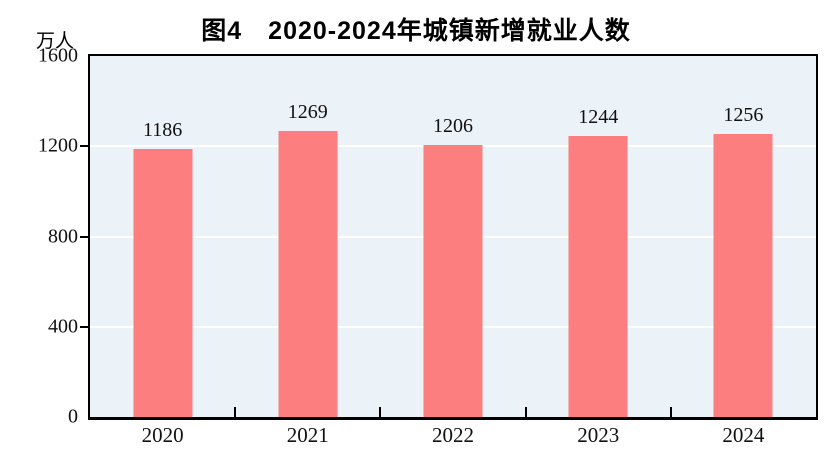  What do you see at coordinates (598, 276) in the screenshot?
I see `bar-2023` at bounding box center [598, 276].